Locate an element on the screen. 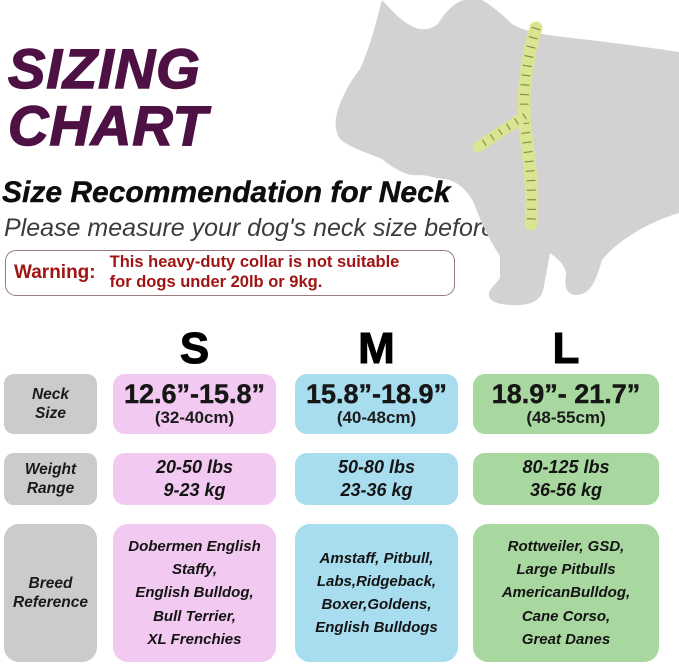  weight-range-row-label-cell: Weight Range is located at coordinates (50, 479).